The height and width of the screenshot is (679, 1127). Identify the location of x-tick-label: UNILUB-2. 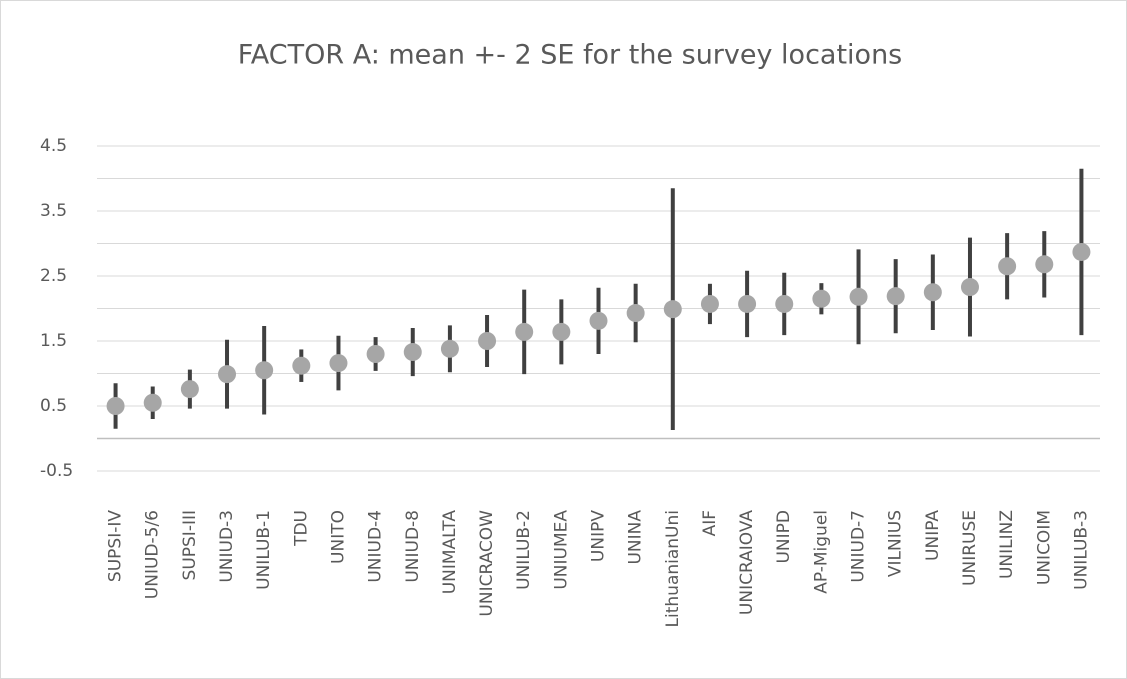
(524, 550).